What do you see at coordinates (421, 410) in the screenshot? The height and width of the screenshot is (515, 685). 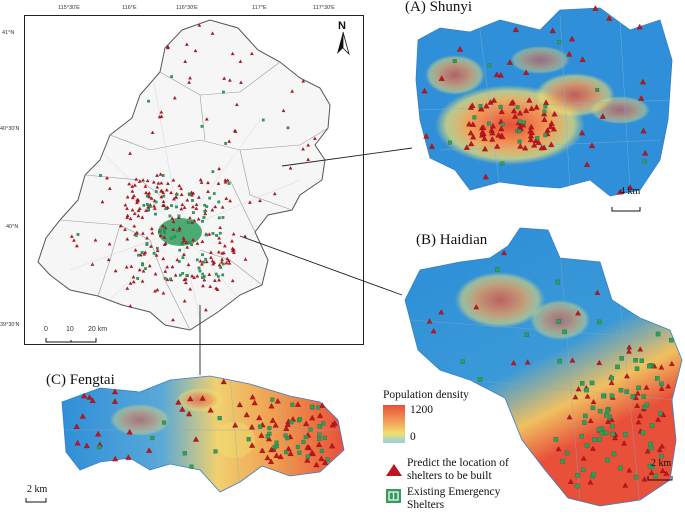 I see `legend-max-value: 1200` at bounding box center [421, 410].